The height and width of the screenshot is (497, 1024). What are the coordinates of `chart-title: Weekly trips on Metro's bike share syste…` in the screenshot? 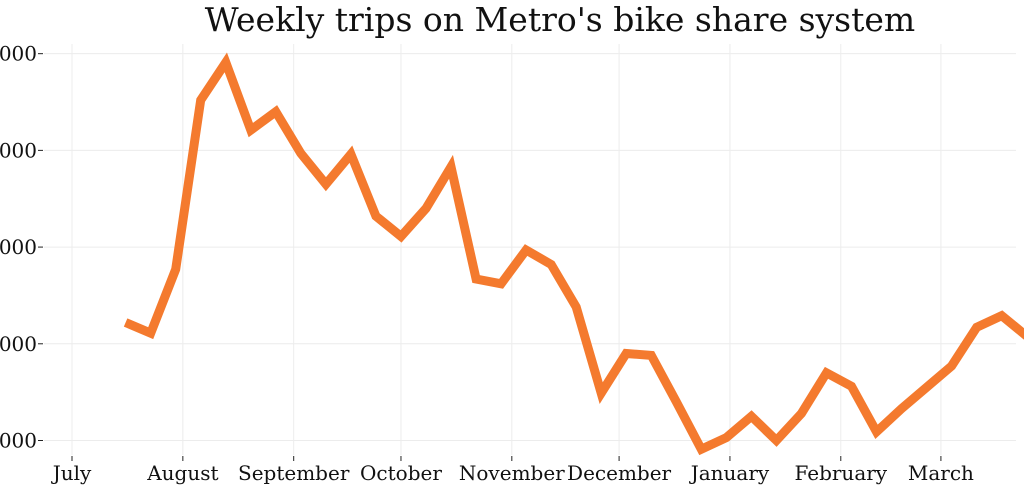 It's located at (560, 19).